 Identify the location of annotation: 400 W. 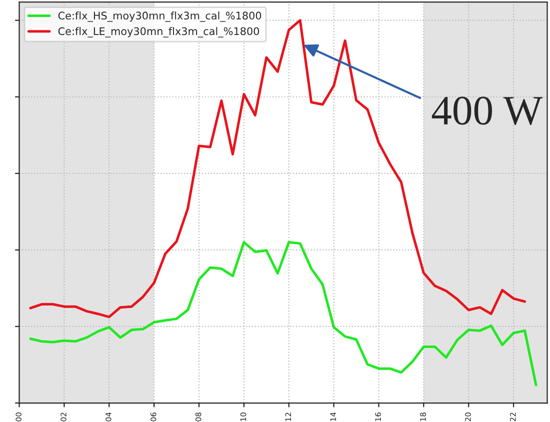
(487, 111).